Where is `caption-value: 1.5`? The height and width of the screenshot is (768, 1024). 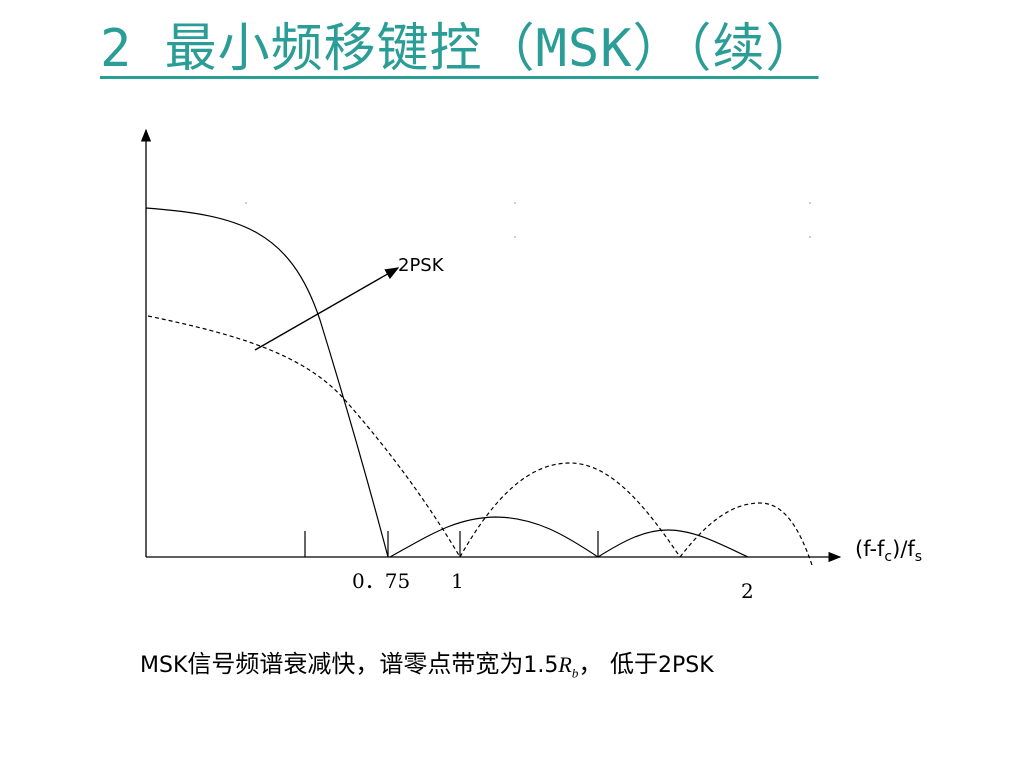 caption-value: 1.5 is located at coordinates (541, 665).